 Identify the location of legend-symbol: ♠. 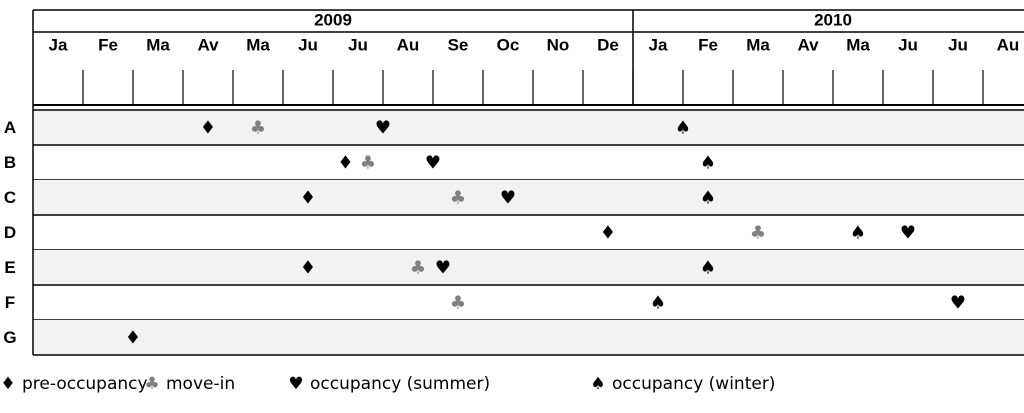
(597, 384).